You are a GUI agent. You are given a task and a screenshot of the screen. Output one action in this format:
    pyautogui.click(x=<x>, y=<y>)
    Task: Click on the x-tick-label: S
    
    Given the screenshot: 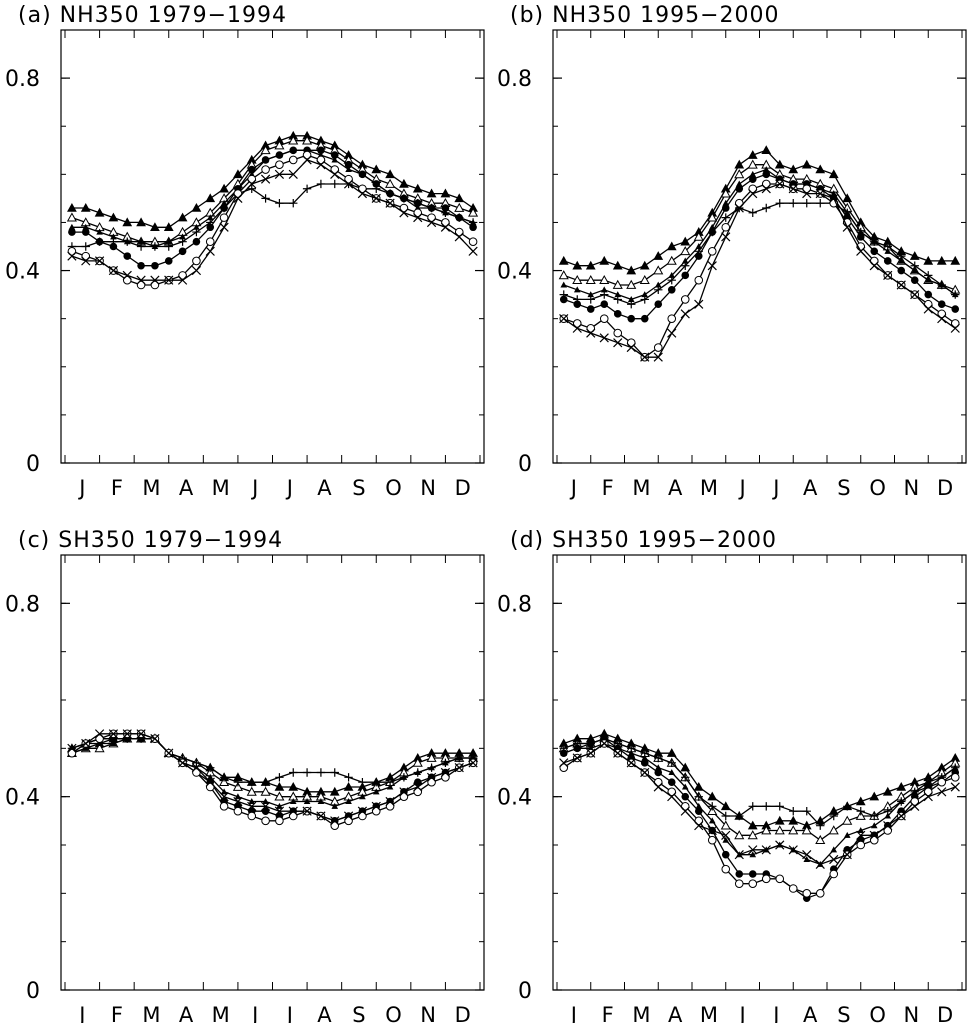 What is the action you would take?
    pyautogui.click(x=843, y=1013)
    